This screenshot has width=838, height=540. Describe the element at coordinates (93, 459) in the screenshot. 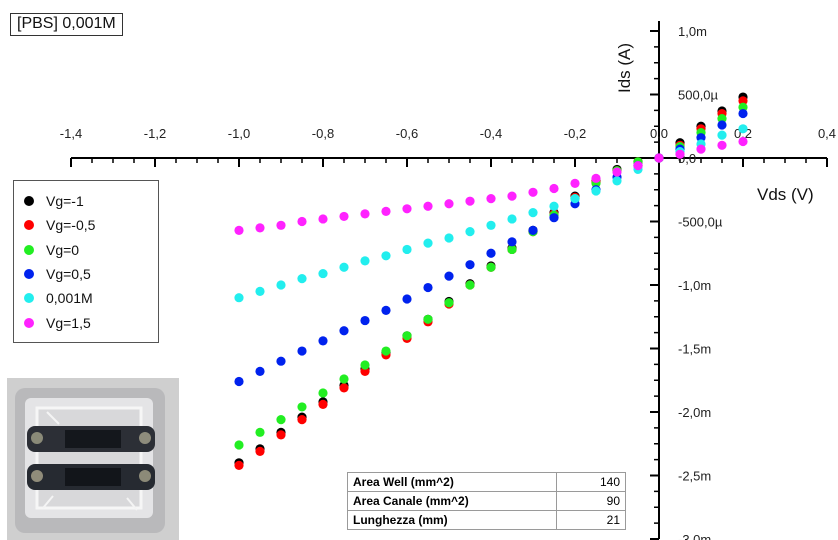

I see `device-photo` at that location.